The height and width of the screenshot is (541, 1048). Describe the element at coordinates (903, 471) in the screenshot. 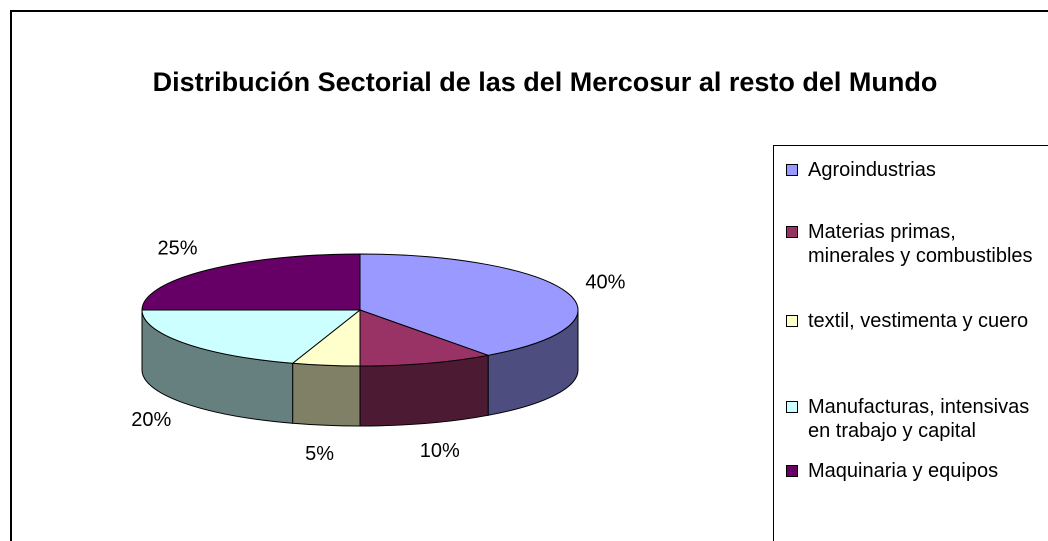

I see `legend-label: Maquinaria y equipos` at that location.